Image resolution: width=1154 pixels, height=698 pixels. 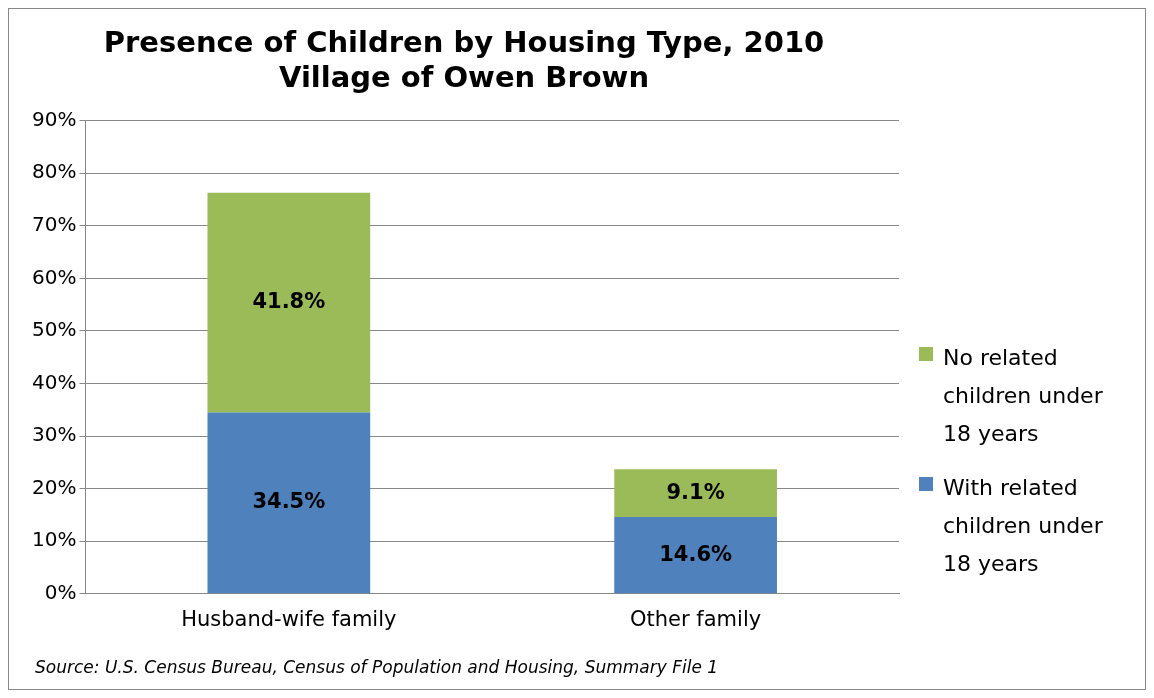 I want to click on x-tick-label: Other family, so click(x=696, y=618).